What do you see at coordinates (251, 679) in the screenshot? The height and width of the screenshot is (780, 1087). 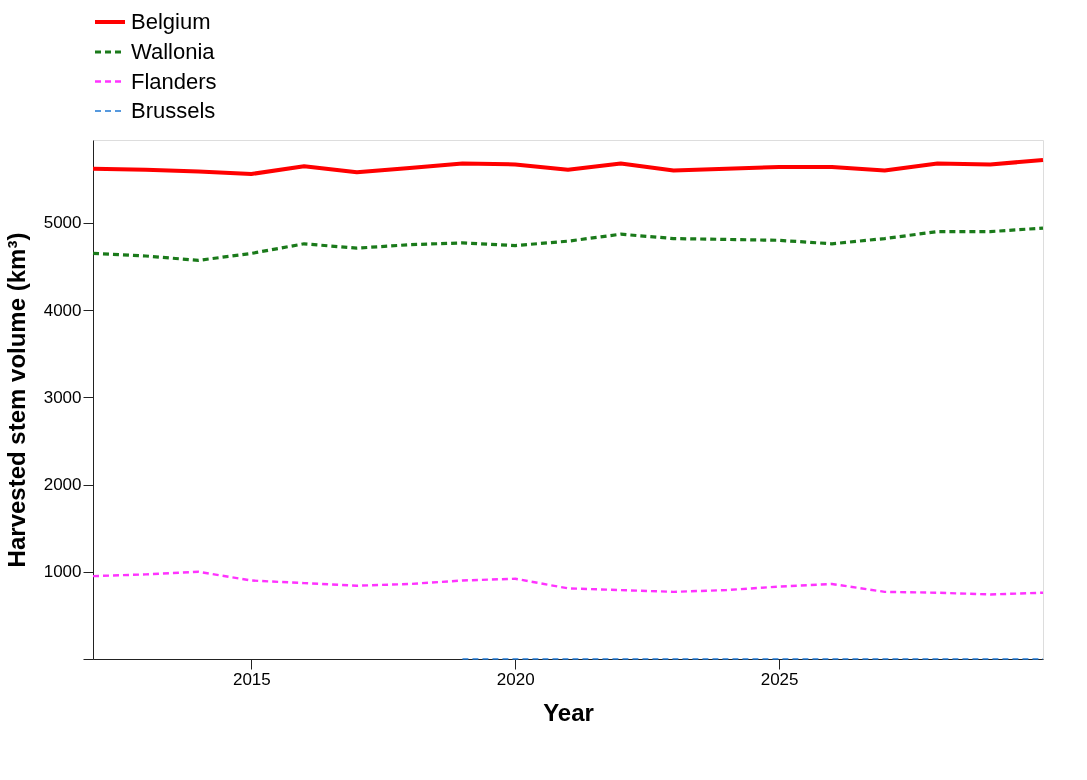 I see `x-tick-label: 2015` at bounding box center [251, 679].